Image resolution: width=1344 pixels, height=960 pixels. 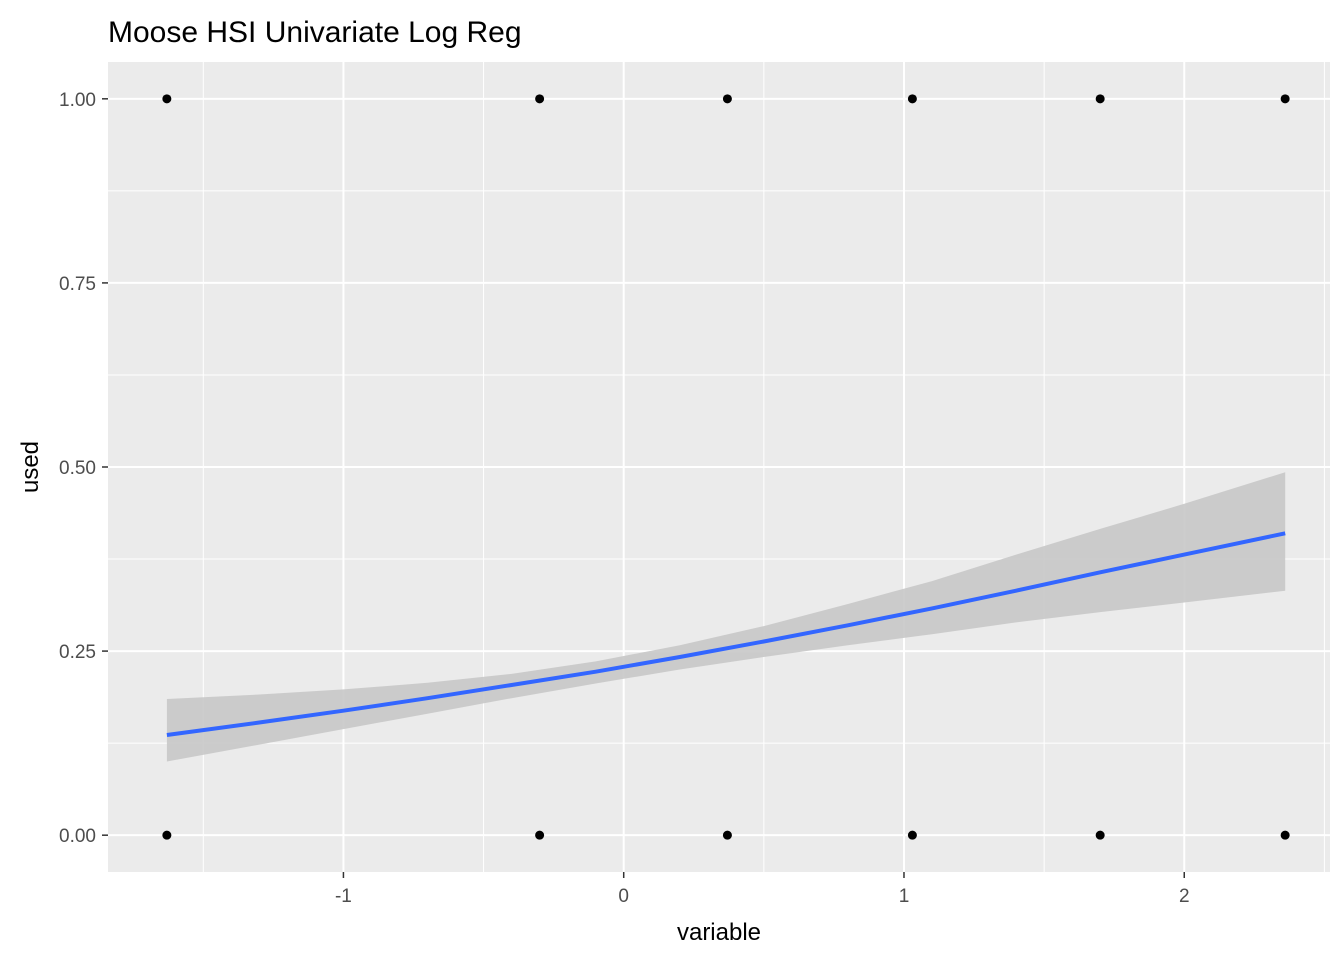 I want to click on x-axis-title: variable, so click(x=719, y=932).